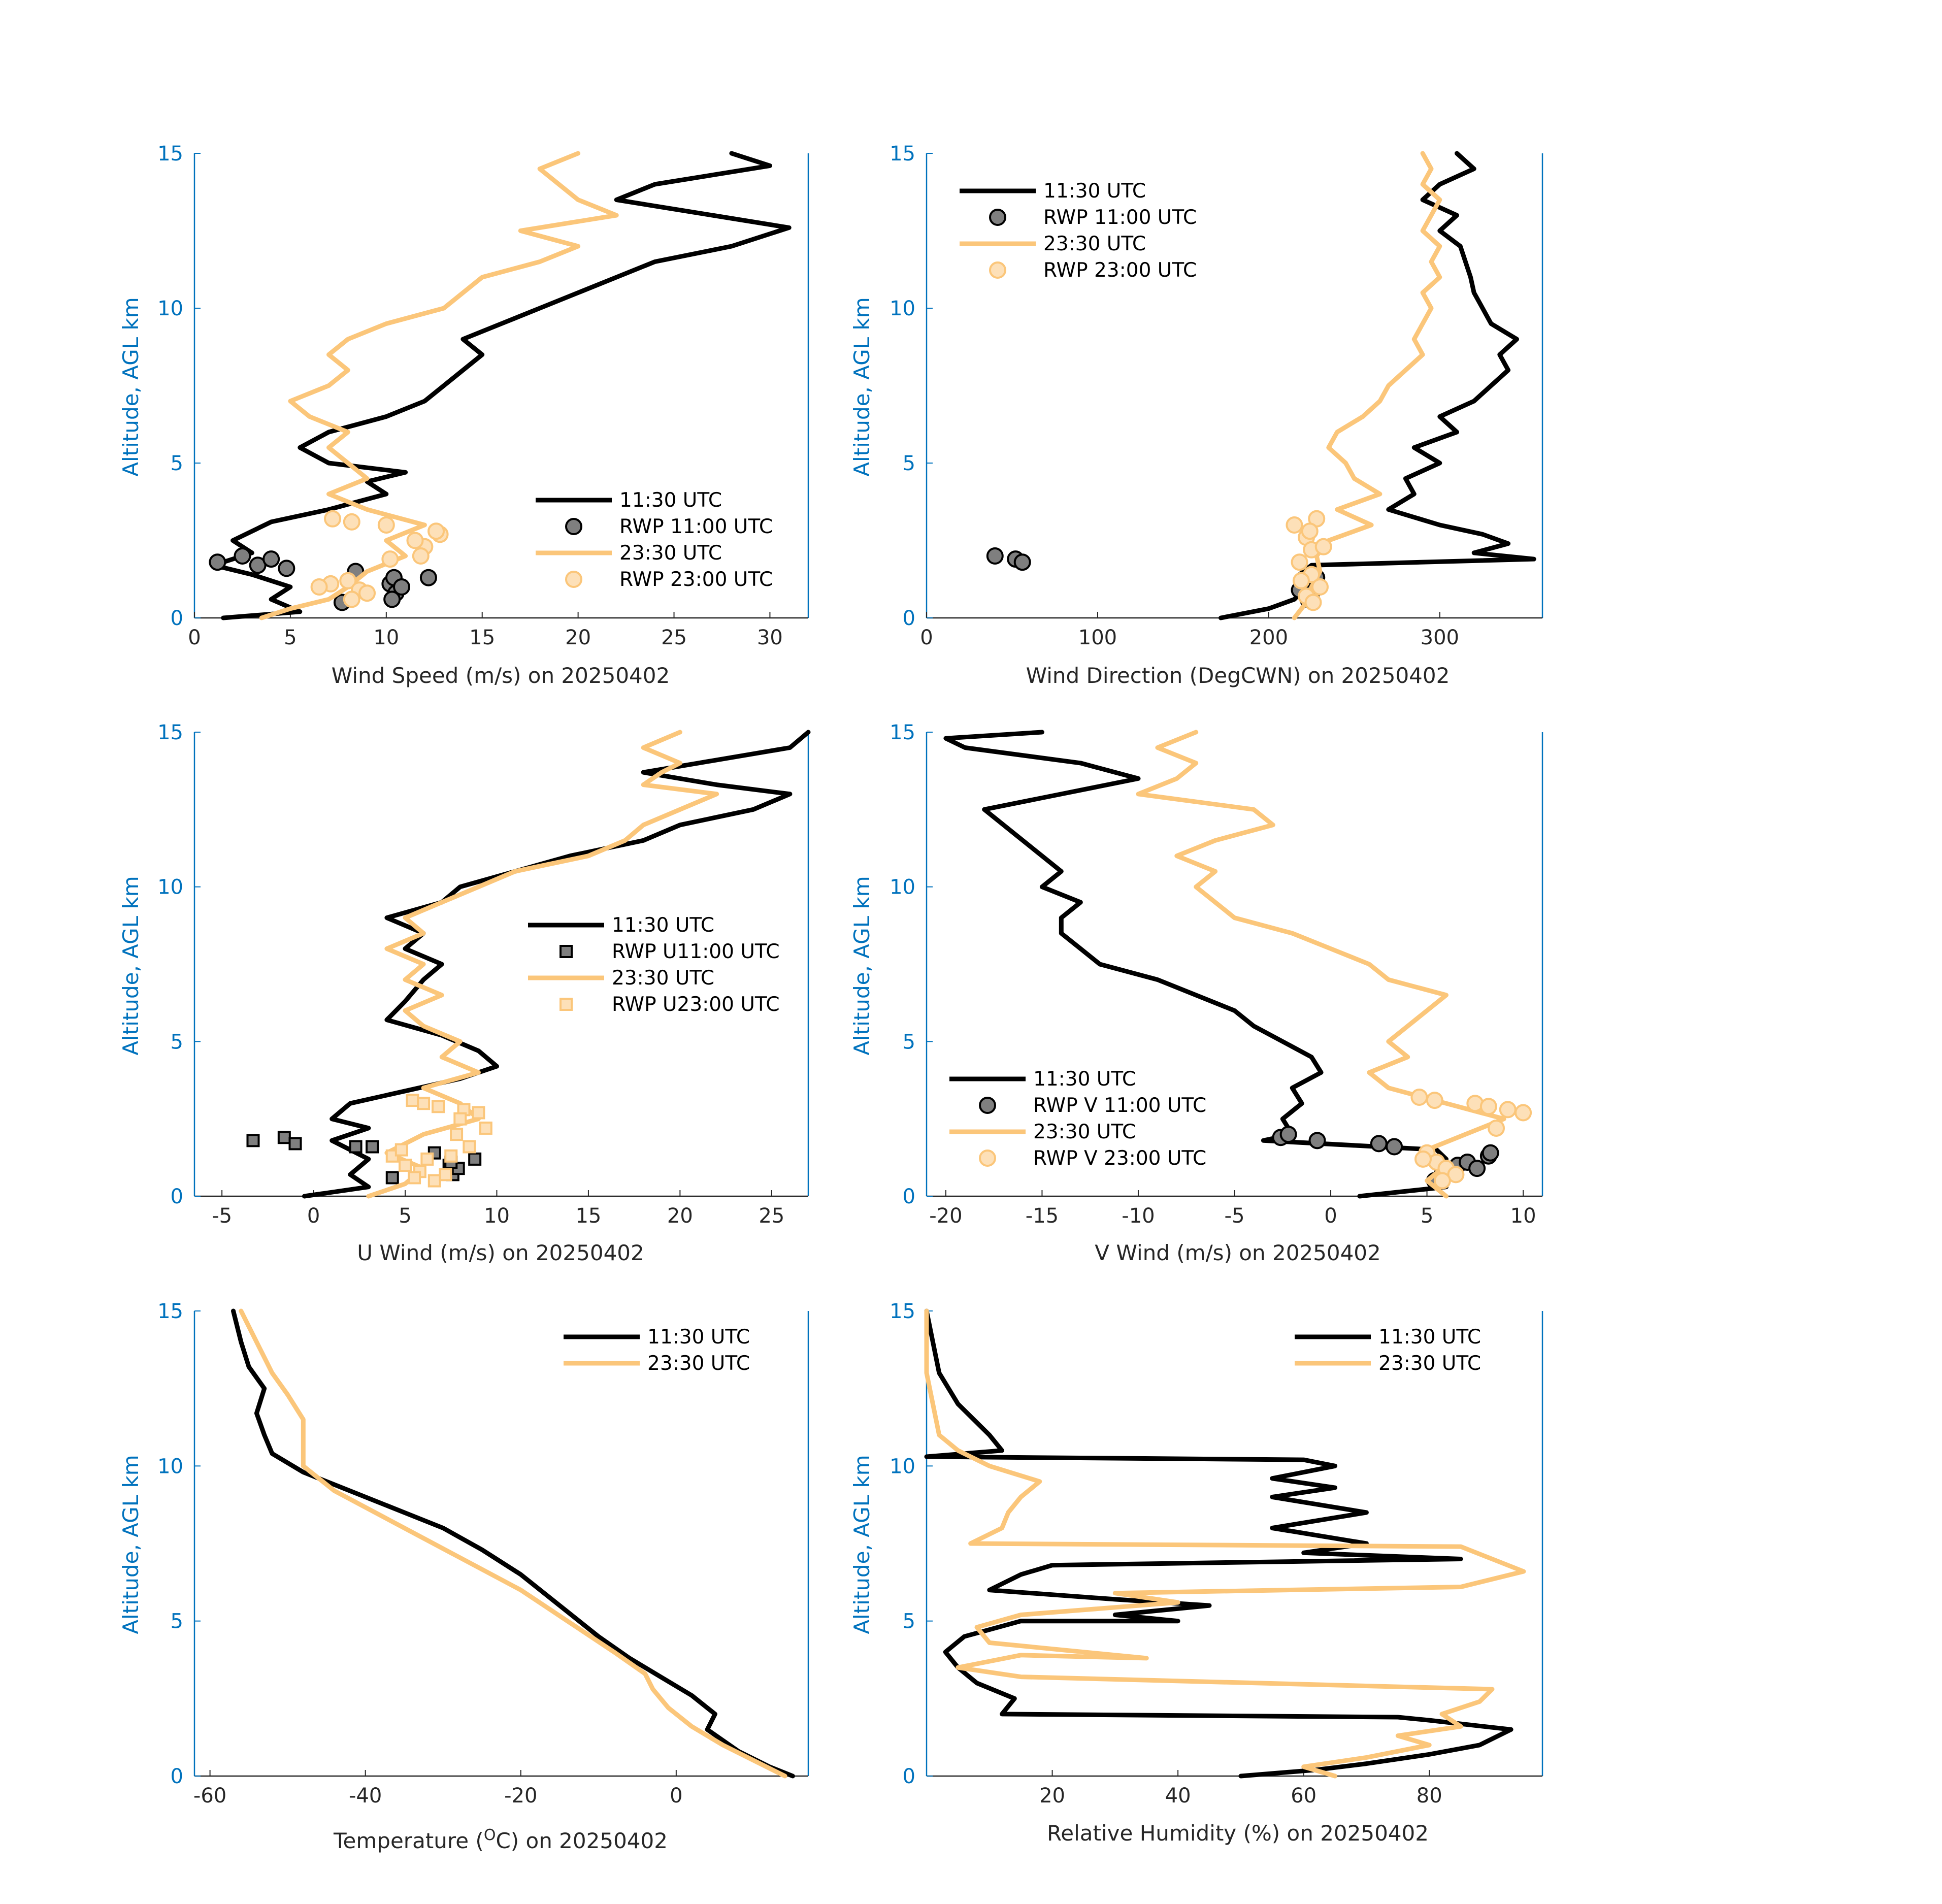  I want to click on u-x-tick-label: 0, so click(313, 1216).